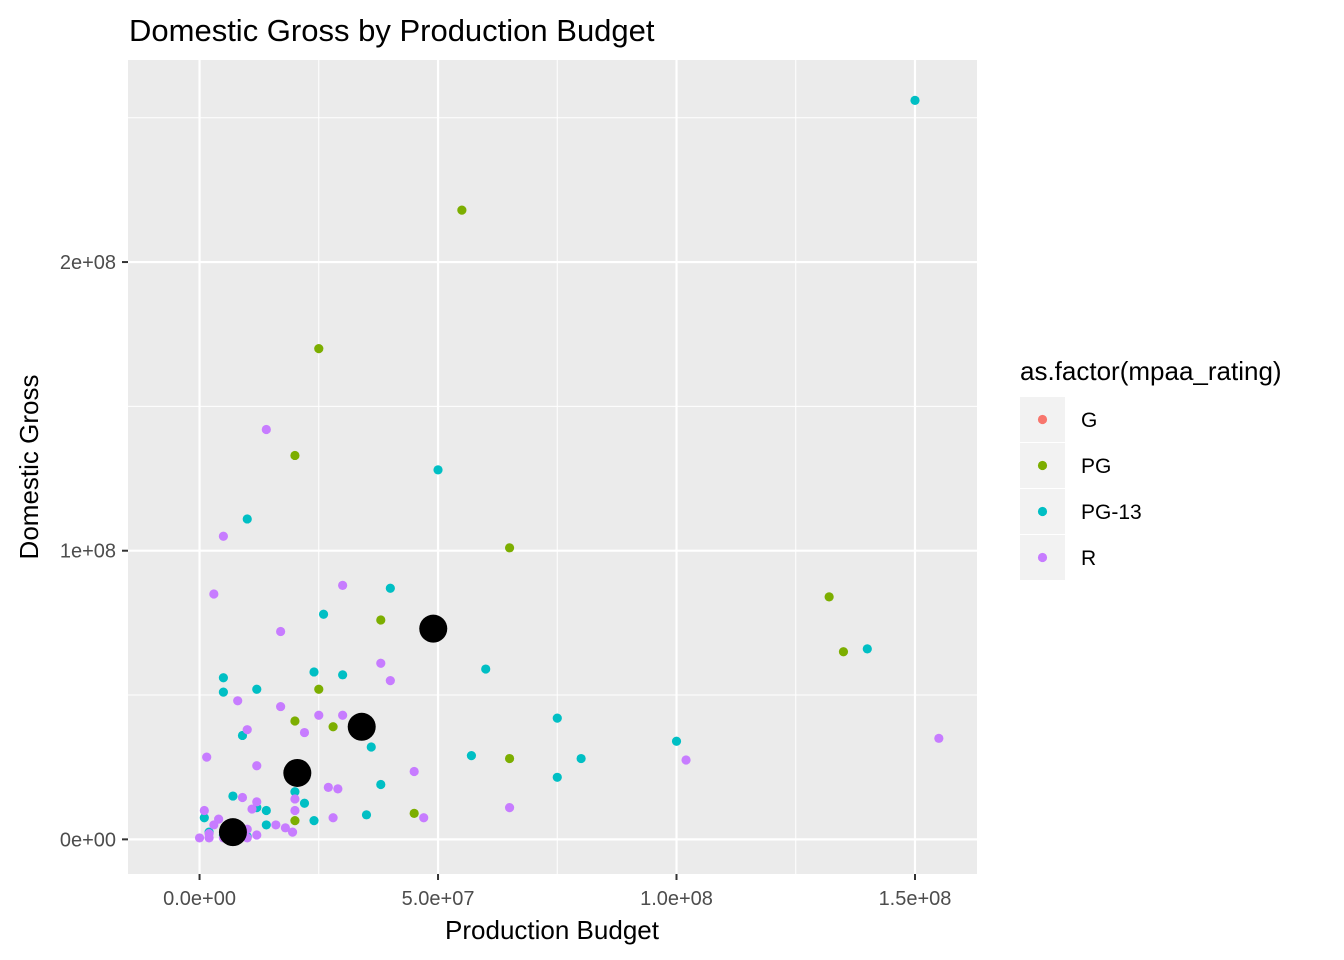  Describe the element at coordinates (438, 899) in the screenshot. I see `x-tick-label: 5.0e+07` at that location.